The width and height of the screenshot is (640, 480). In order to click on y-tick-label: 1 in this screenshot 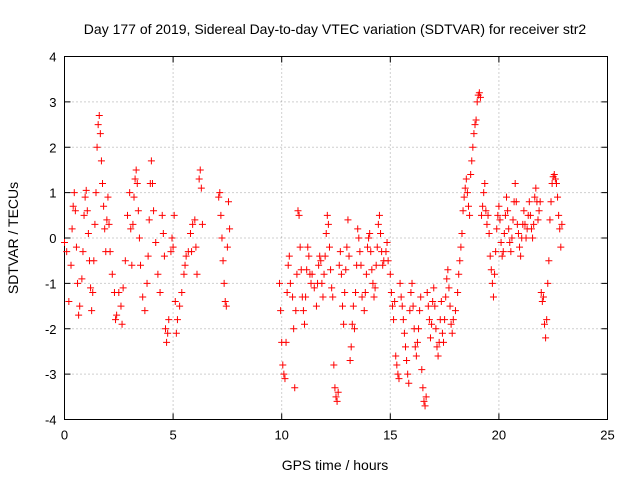, I will do `click(52, 193)`.